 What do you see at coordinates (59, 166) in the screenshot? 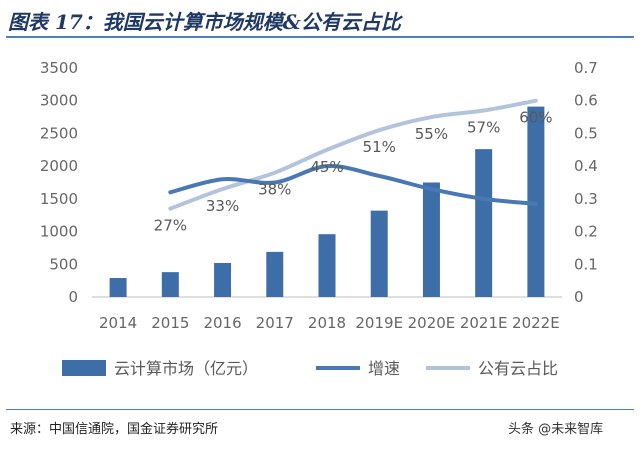
I see `y-left-tick-label: 2000` at bounding box center [59, 166].